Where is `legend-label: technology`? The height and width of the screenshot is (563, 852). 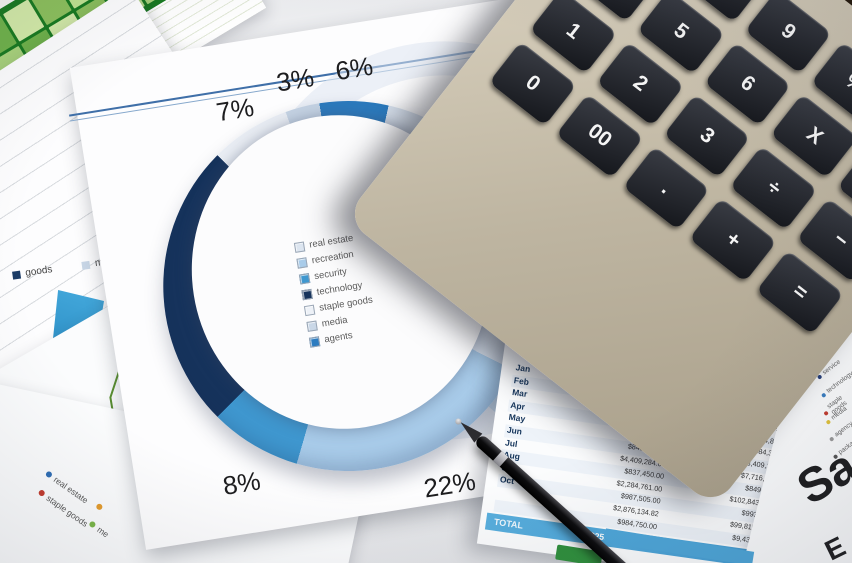 legend-label: technology is located at coordinates (340, 288).